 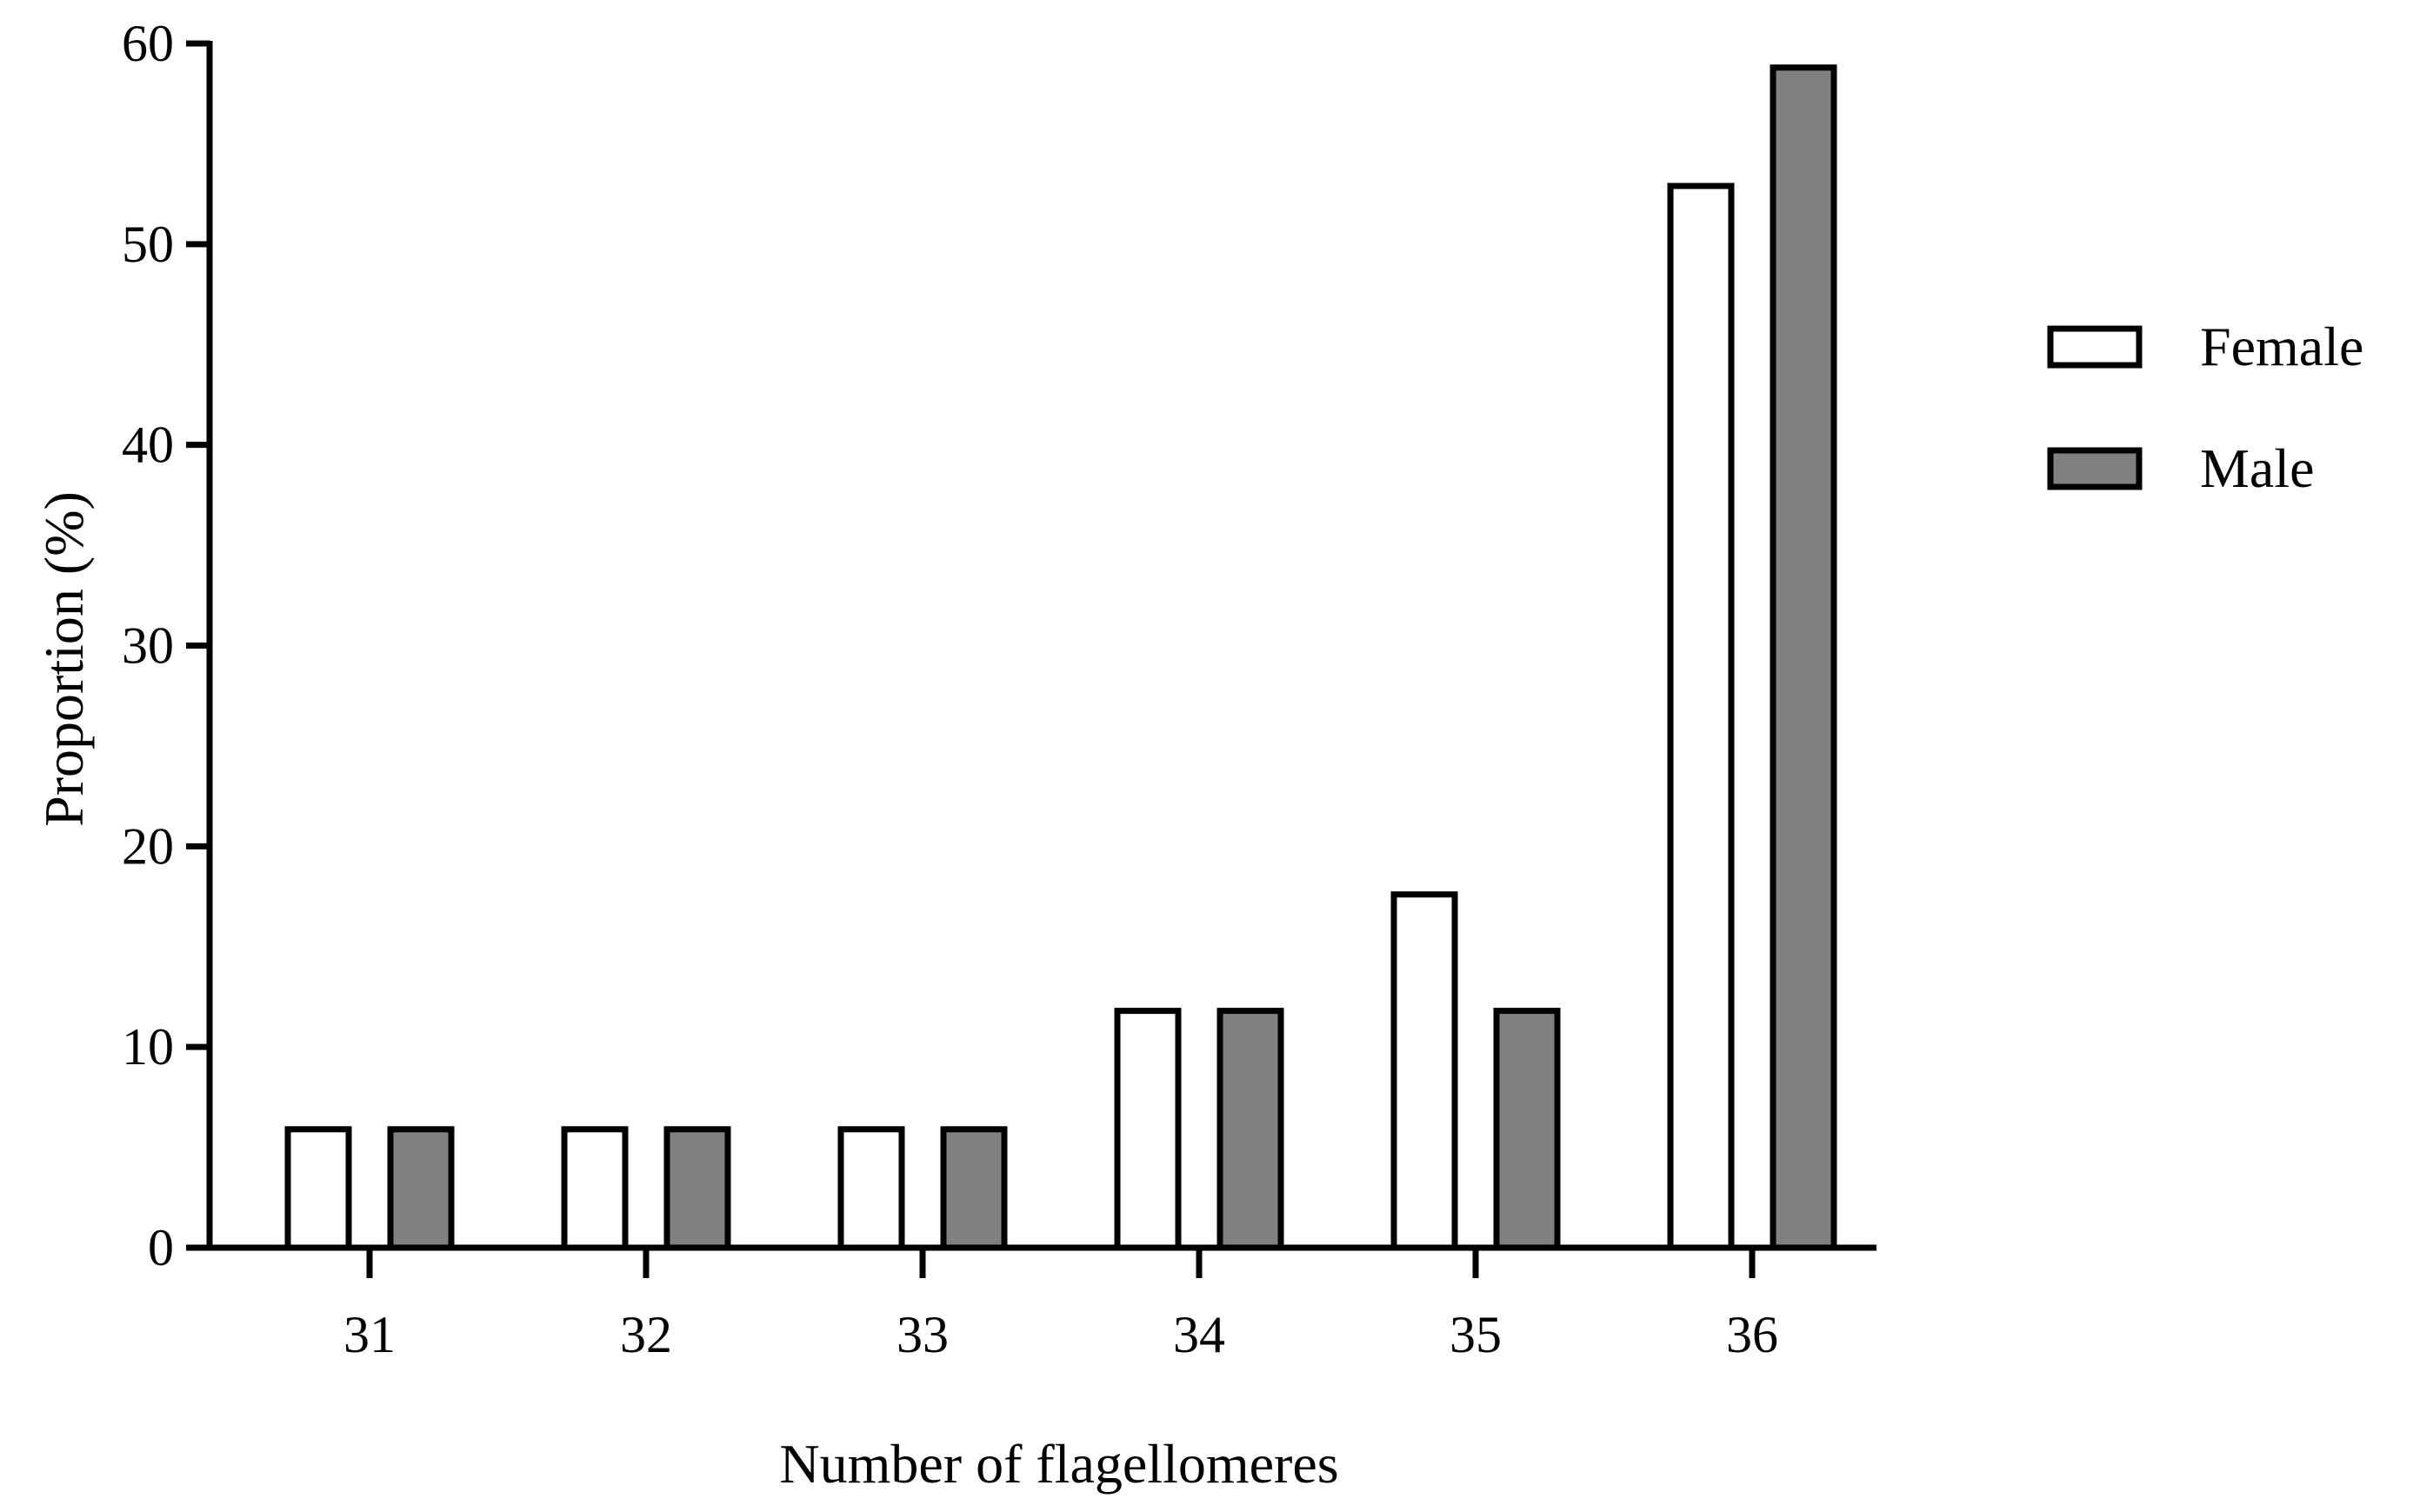 What do you see at coordinates (2205, 407) in the screenshot?
I see `legend: Female Male` at bounding box center [2205, 407].